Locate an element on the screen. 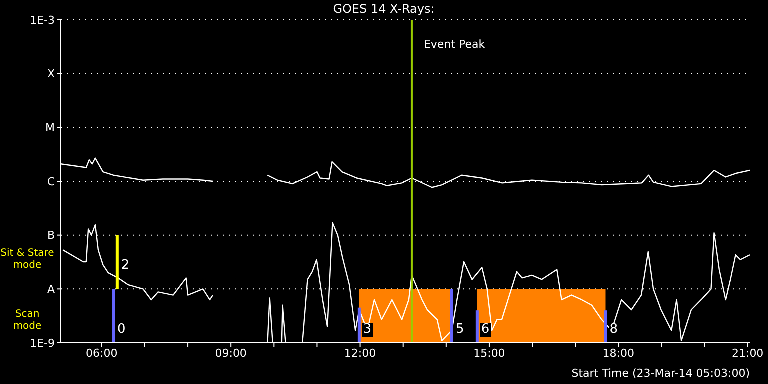  y-tick-label: M is located at coordinates (50, 128).